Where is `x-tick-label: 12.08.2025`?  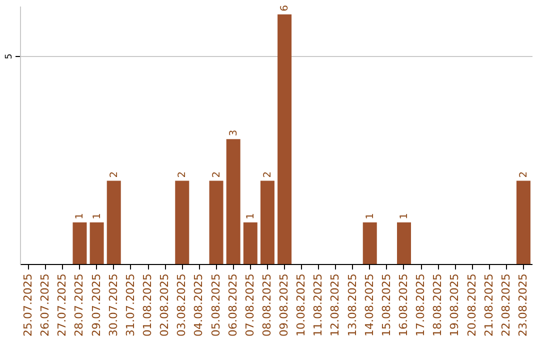 x-tick-label: 12.08.2025 is located at coordinates (335, 305).